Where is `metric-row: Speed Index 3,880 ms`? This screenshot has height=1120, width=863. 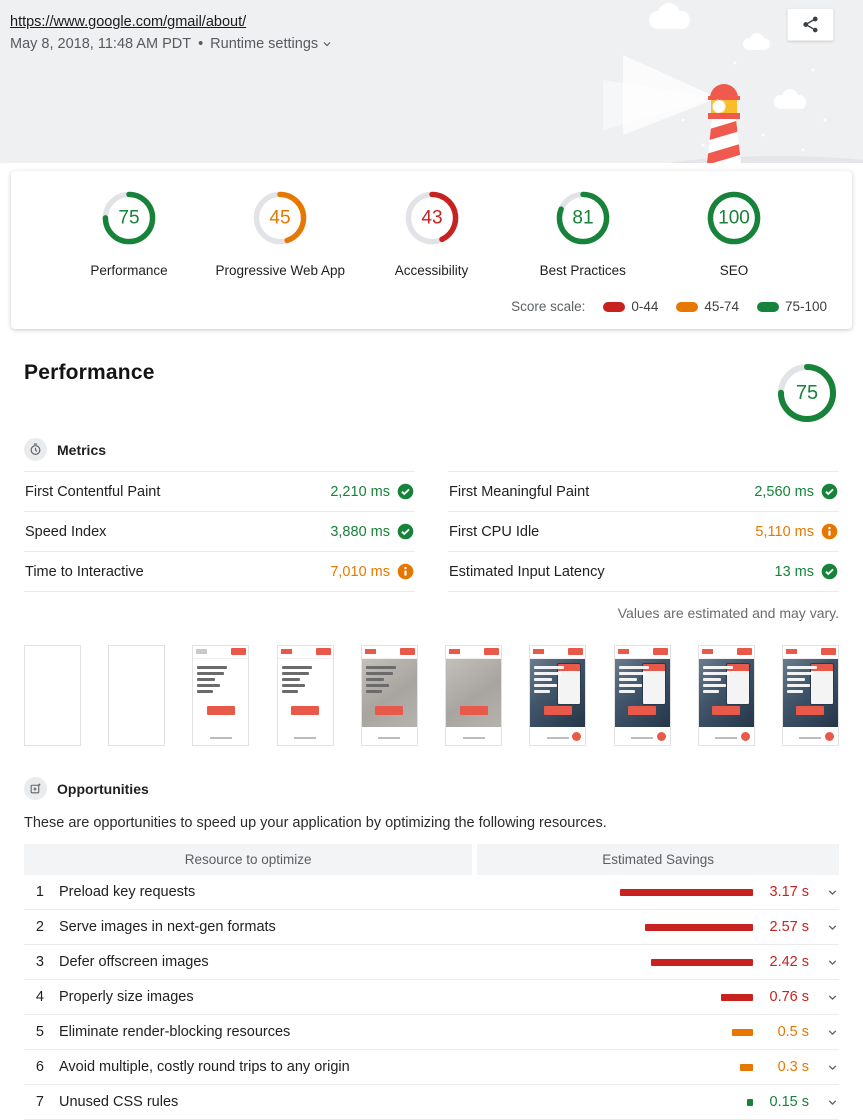 metric-row: Speed Index 3,880 ms is located at coordinates (219, 532).